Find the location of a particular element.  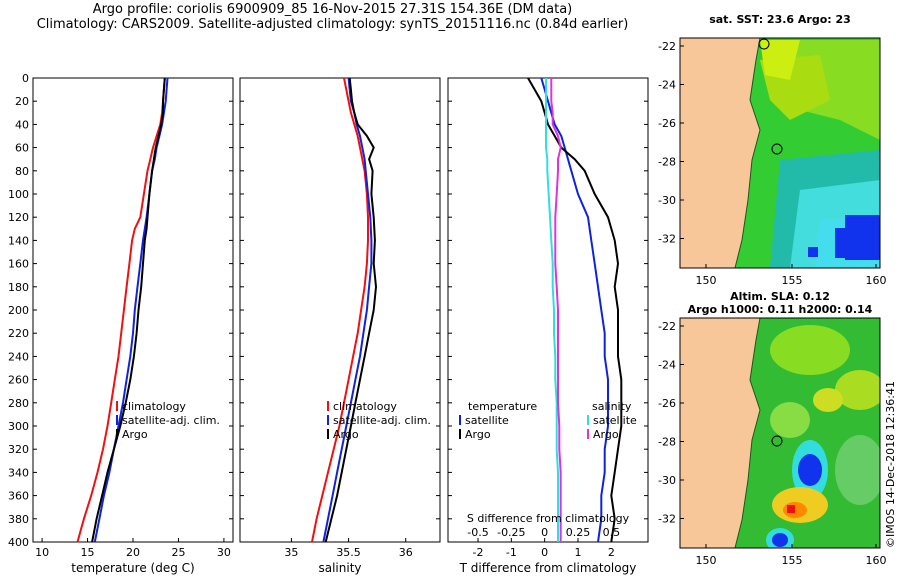

x-tick-label: 35 is located at coordinates (291, 552).